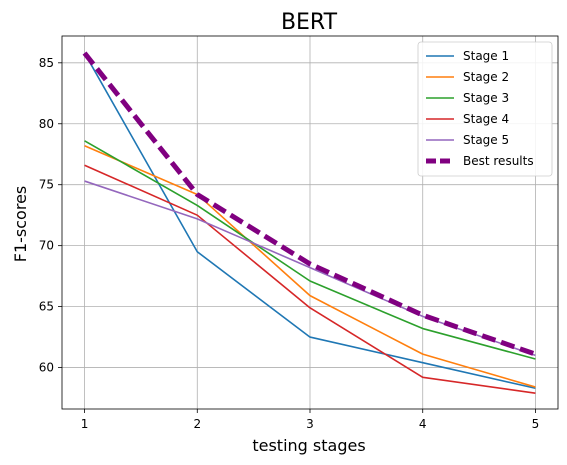 Image resolution: width=567 pixels, height=465 pixels. What do you see at coordinates (309, 22) in the screenshot?
I see `chart-title: BERT` at bounding box center [309, 22].